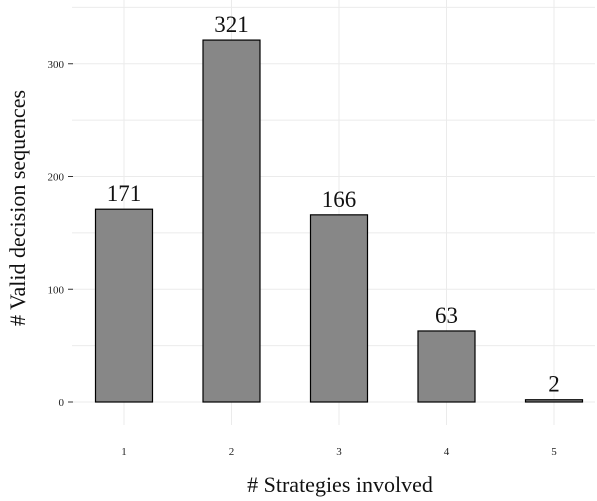  I want to click on y-tick-label: 200, so click(56, 178).